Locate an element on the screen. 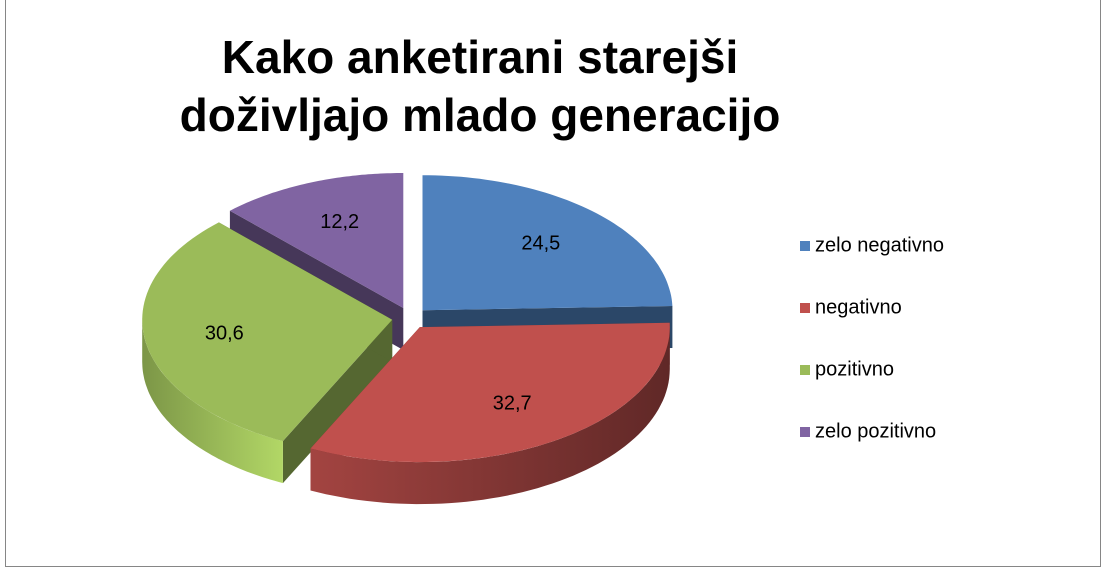 This screenshot has height=569, width=1107. data-label: 30,6 is located at coordinates (224, 333).